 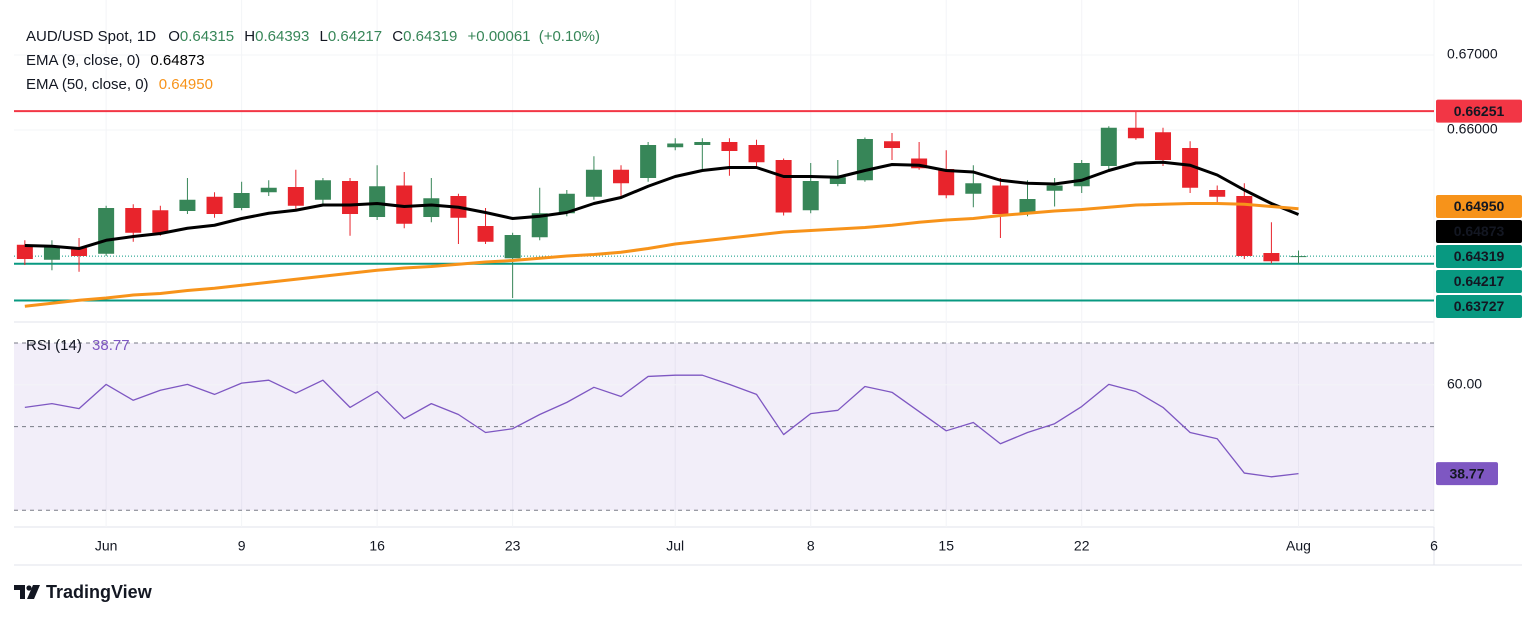 What do you see at coordinates (87, 84) in the screenshot?
I see `legend-name: EMA (50, close, 0)` at bounding box center [87, 84].